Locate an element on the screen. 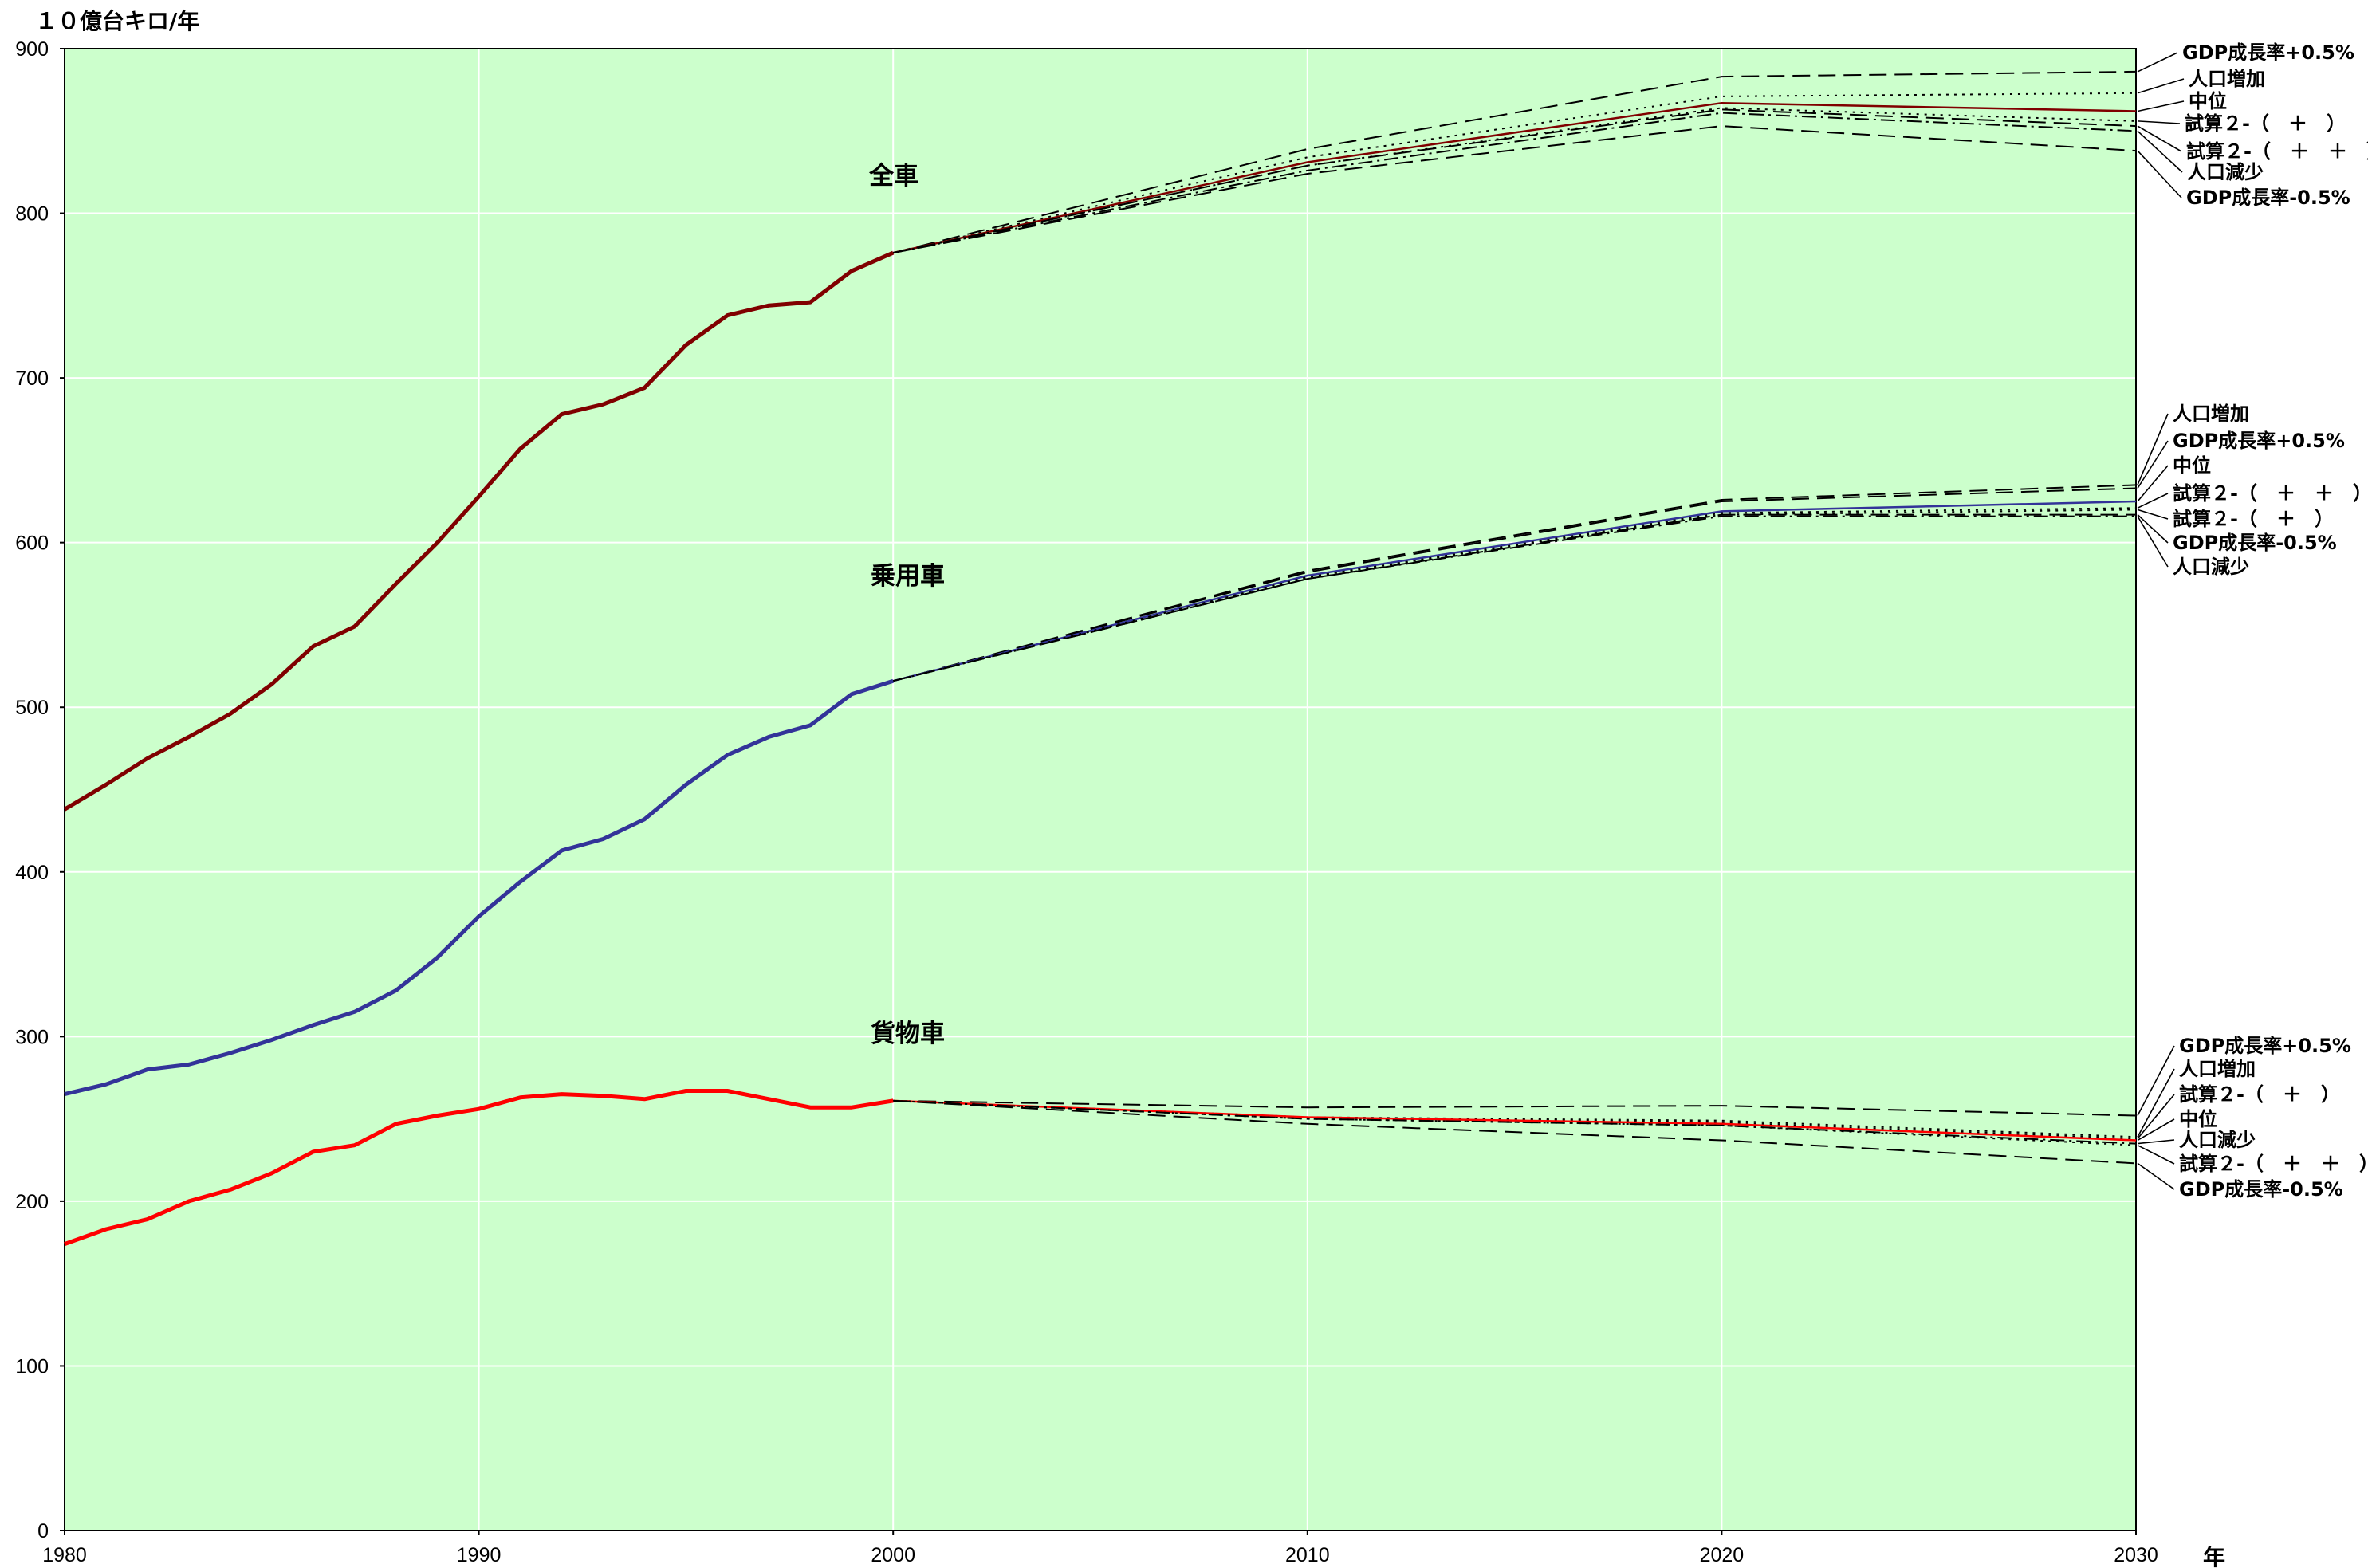 The height and width of the screenshot is (1568, 2368). freight-vehicles-scenario-label: 試算２-（ ＋ ＋ ） is located at coordinates (2273, 1164).